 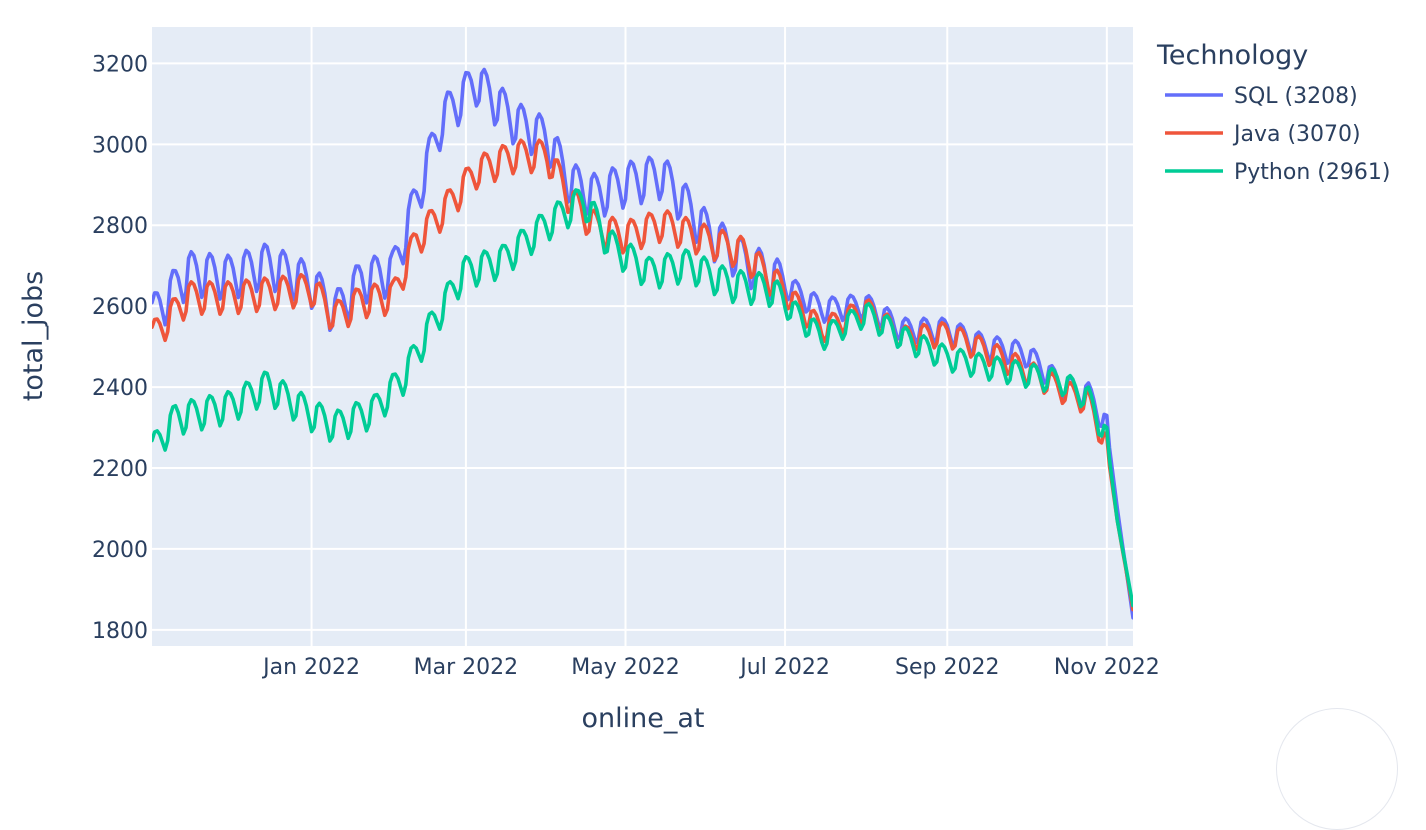 What do you see at coordinates (120, 388) in the screenshot?
I see `y-tick-label: 2400` at bounding box center [120, 388].